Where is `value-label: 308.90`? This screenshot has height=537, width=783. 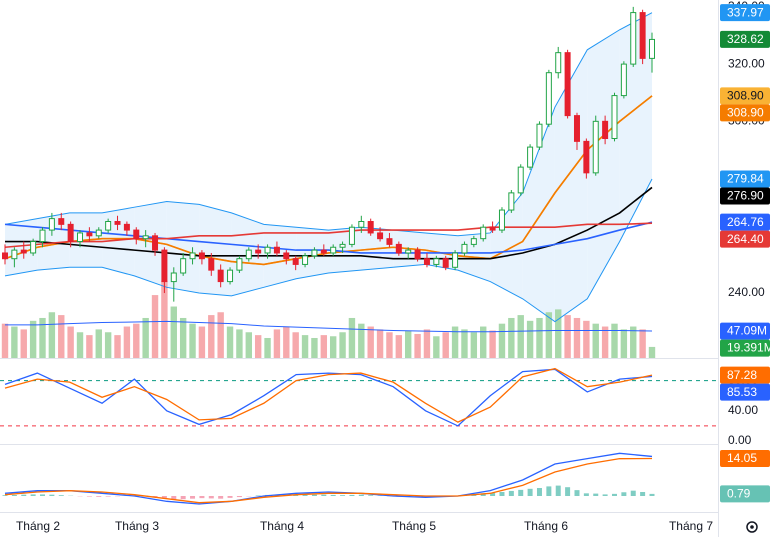 value-label: 308.90 is located at coordinates (745, 96).